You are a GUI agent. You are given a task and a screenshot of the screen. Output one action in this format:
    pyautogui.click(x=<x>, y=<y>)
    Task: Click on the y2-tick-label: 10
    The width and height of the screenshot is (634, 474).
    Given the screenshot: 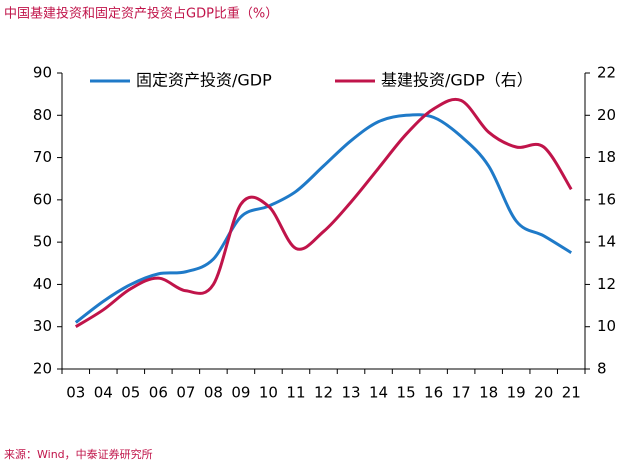 What is the action you would take?
    pyautogui.click(x=606, y=326)
    